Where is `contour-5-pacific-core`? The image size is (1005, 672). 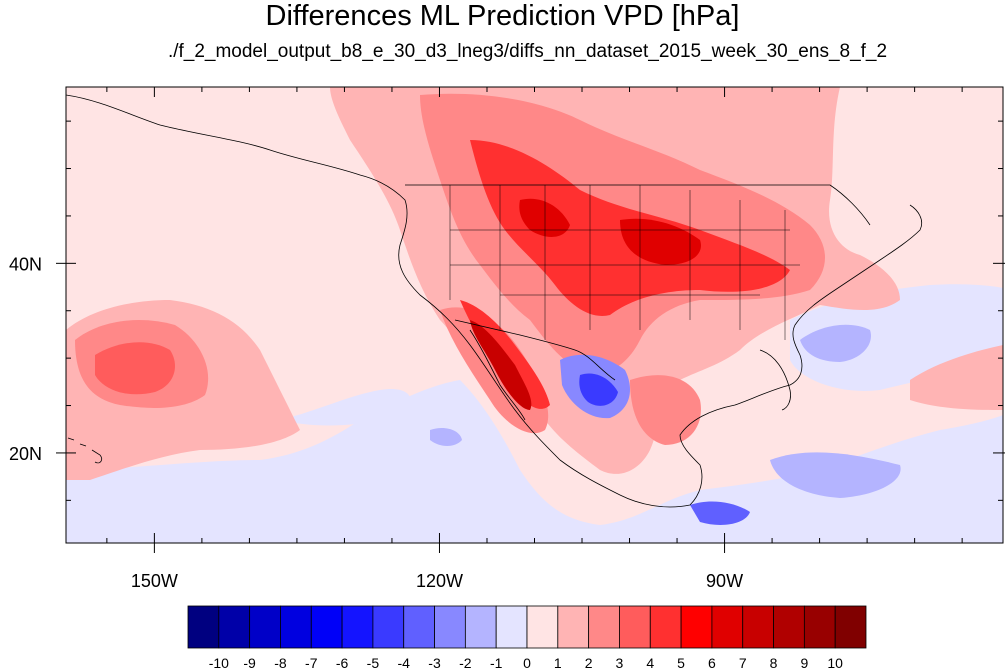 contour-5-pacific-core is located at coordinates (135, 368).